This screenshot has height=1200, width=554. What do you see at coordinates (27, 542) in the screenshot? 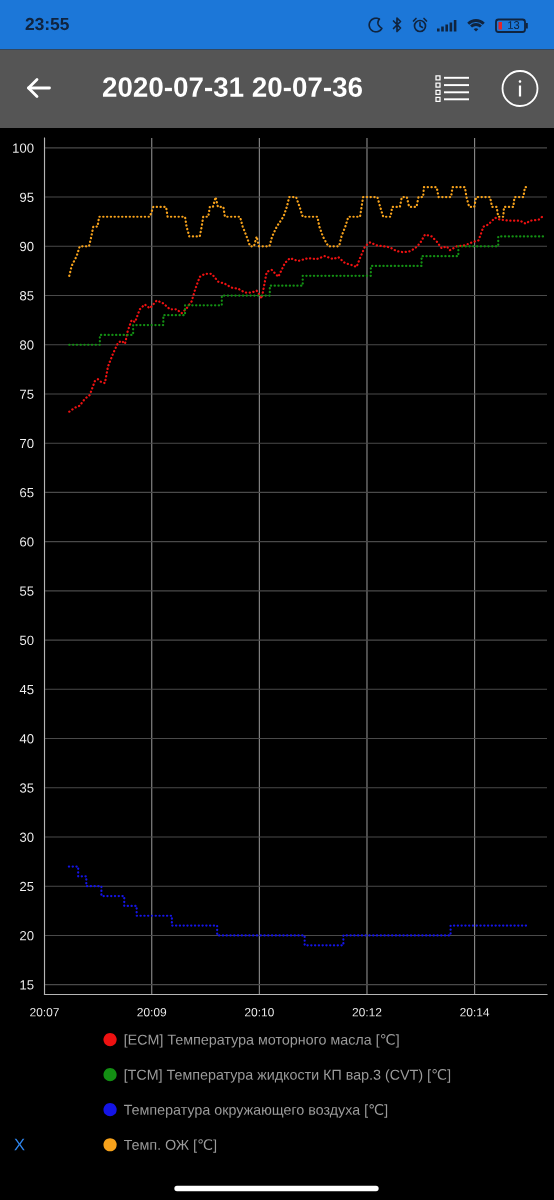
I see `y-tick-label: 60` at bounding box center [27, 542].